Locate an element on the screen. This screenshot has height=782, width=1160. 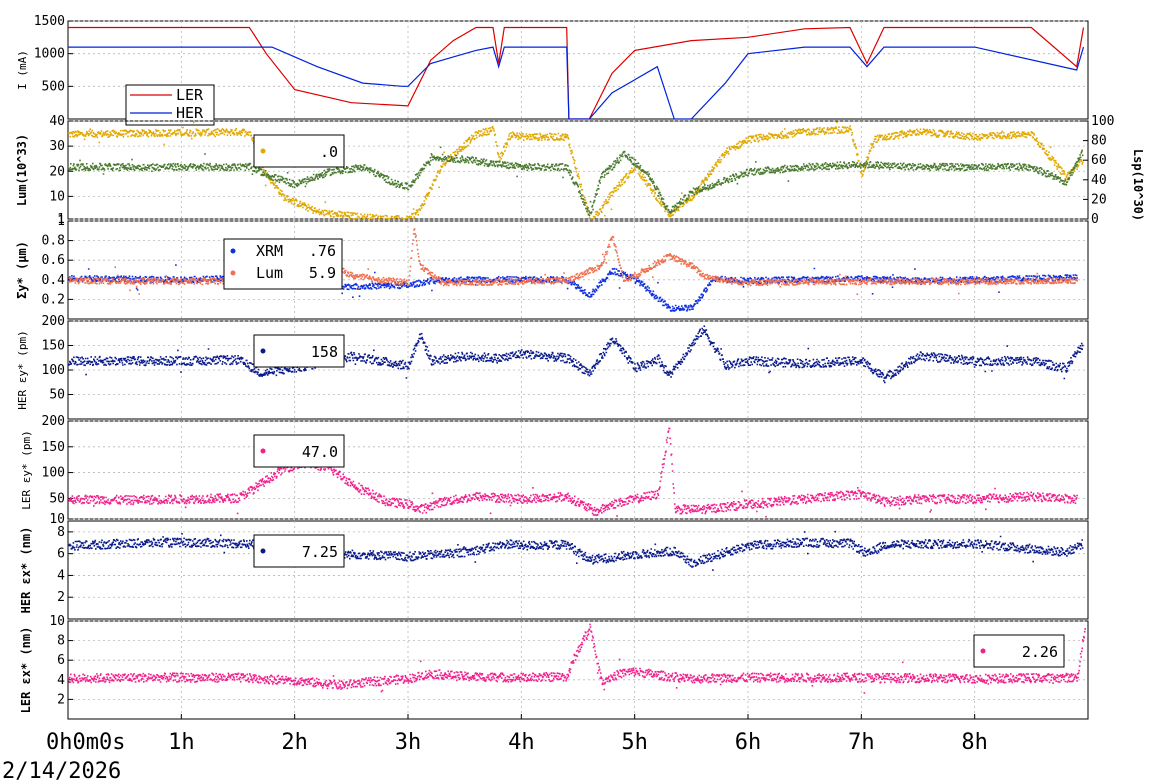
legend-value: .76 is located at coordinates (322, 251).